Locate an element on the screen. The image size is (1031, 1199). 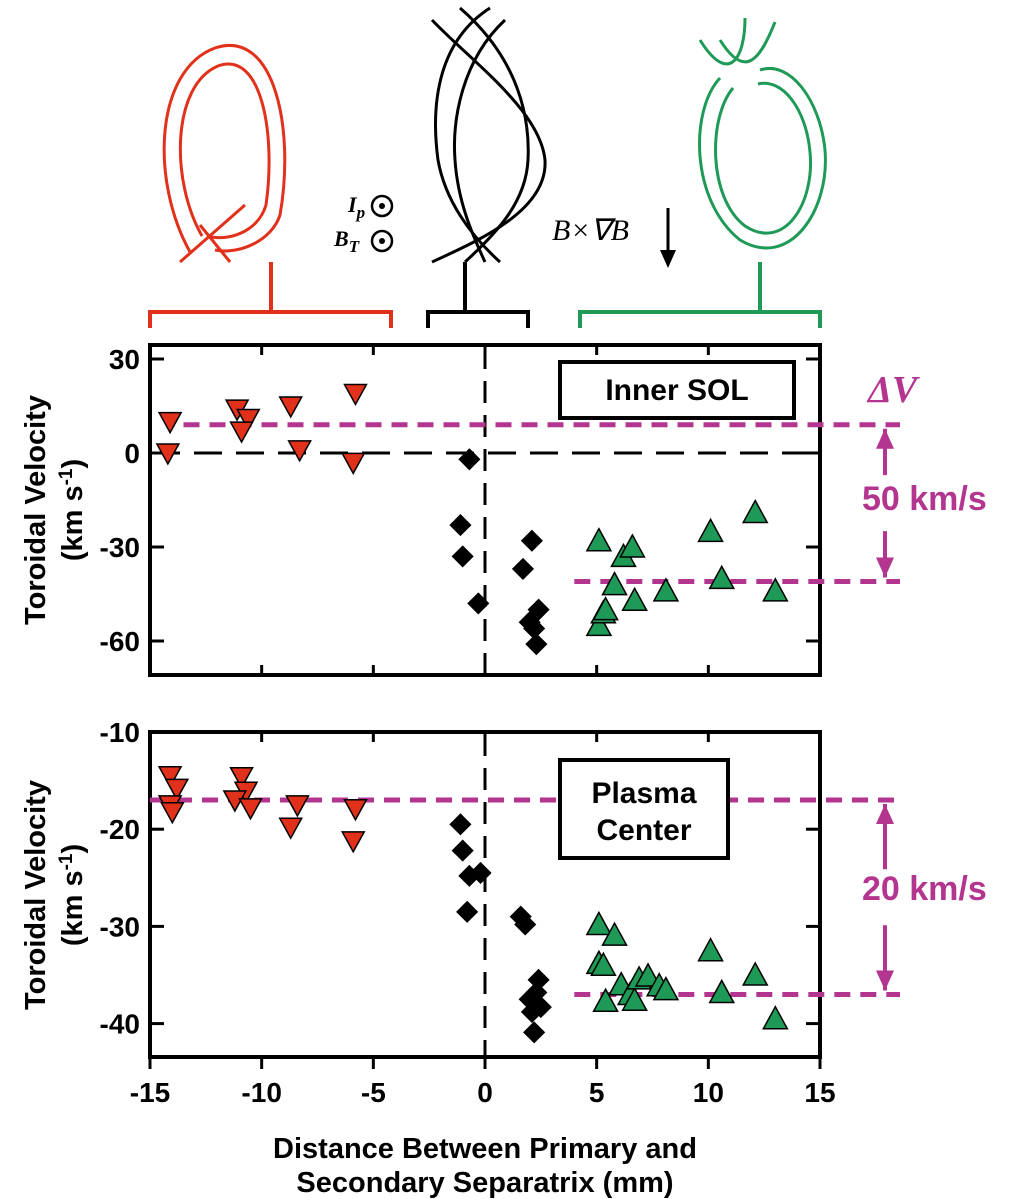
dn-shape-icon is located at coordinates (488, 135).